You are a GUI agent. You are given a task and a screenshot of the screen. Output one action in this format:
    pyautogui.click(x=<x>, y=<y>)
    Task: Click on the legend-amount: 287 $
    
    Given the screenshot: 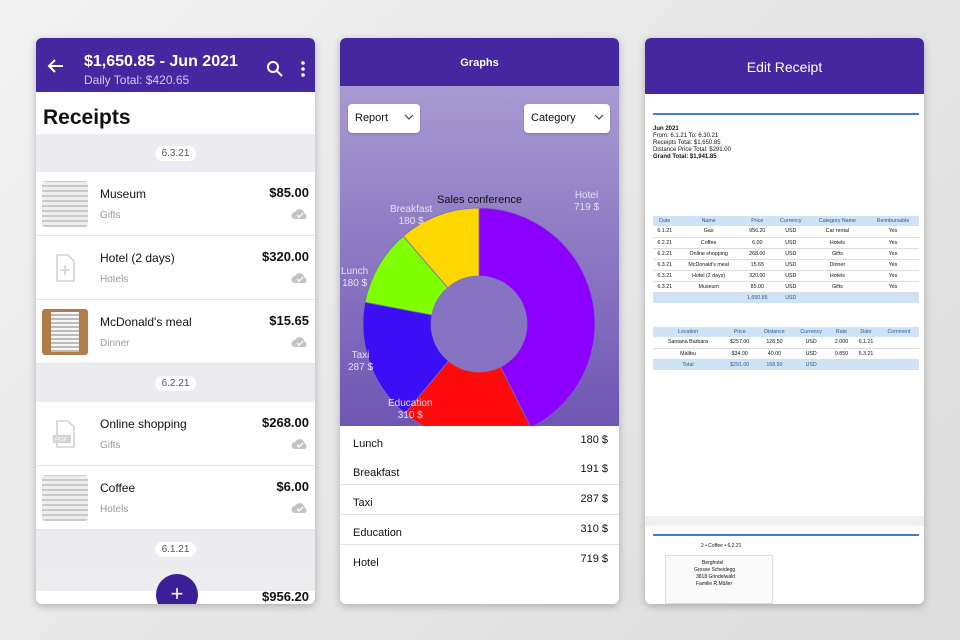 What is the action you would take?
    pyautogui.click(x=594, y=499)
    